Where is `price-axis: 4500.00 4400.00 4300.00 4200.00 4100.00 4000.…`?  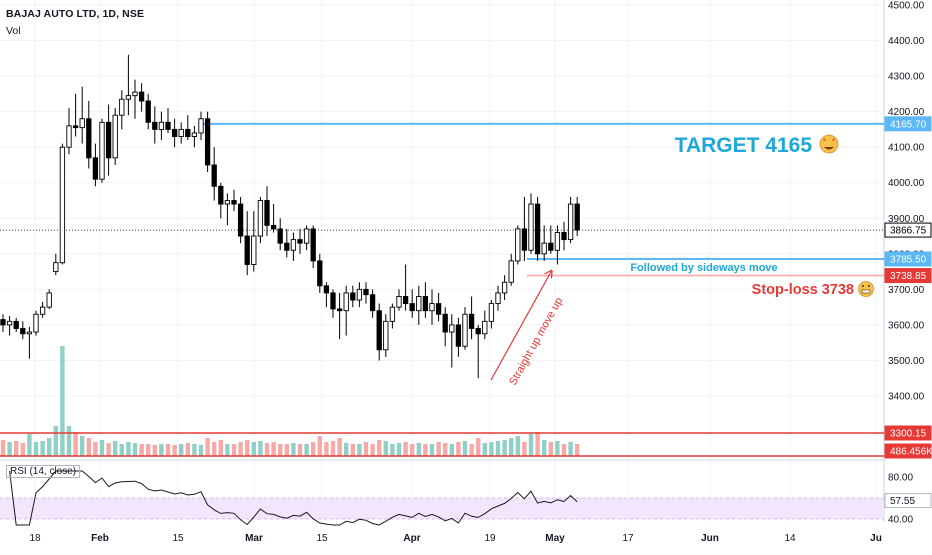
price-axis: 4500.00 4400.00 4300.00 4200.00 4100.00 4000.… is located at coordinates (906, 263).